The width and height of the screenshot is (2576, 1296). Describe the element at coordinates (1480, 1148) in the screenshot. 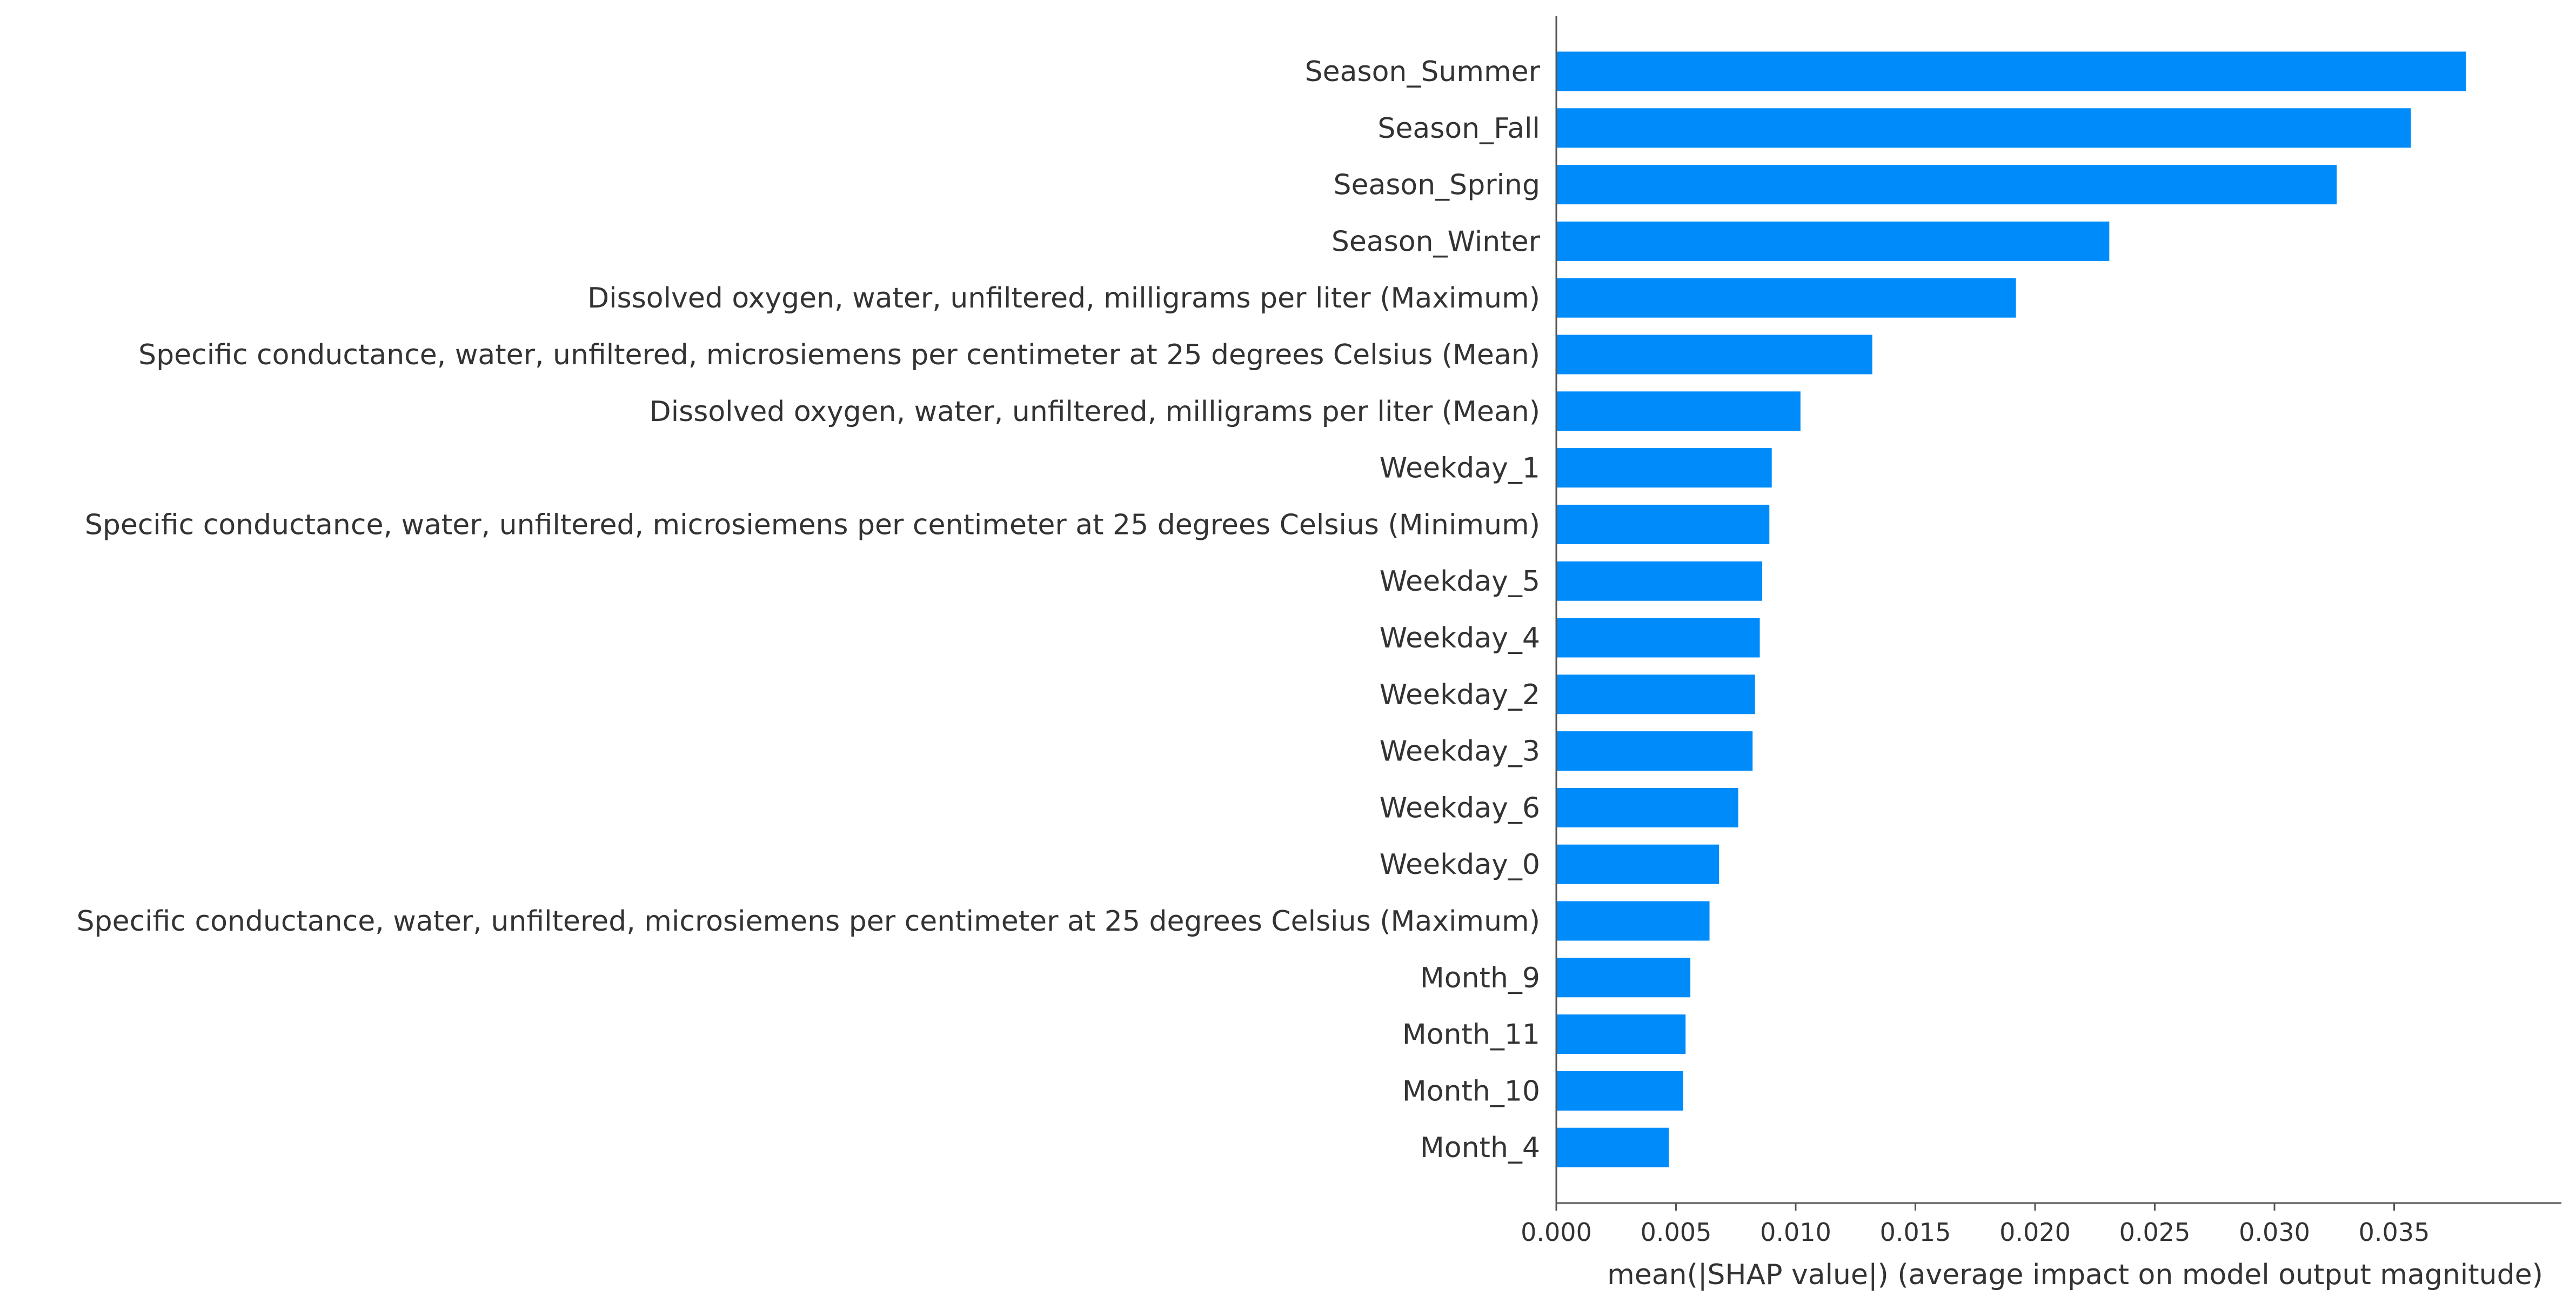

I see `category-label: Month_4` at that location.